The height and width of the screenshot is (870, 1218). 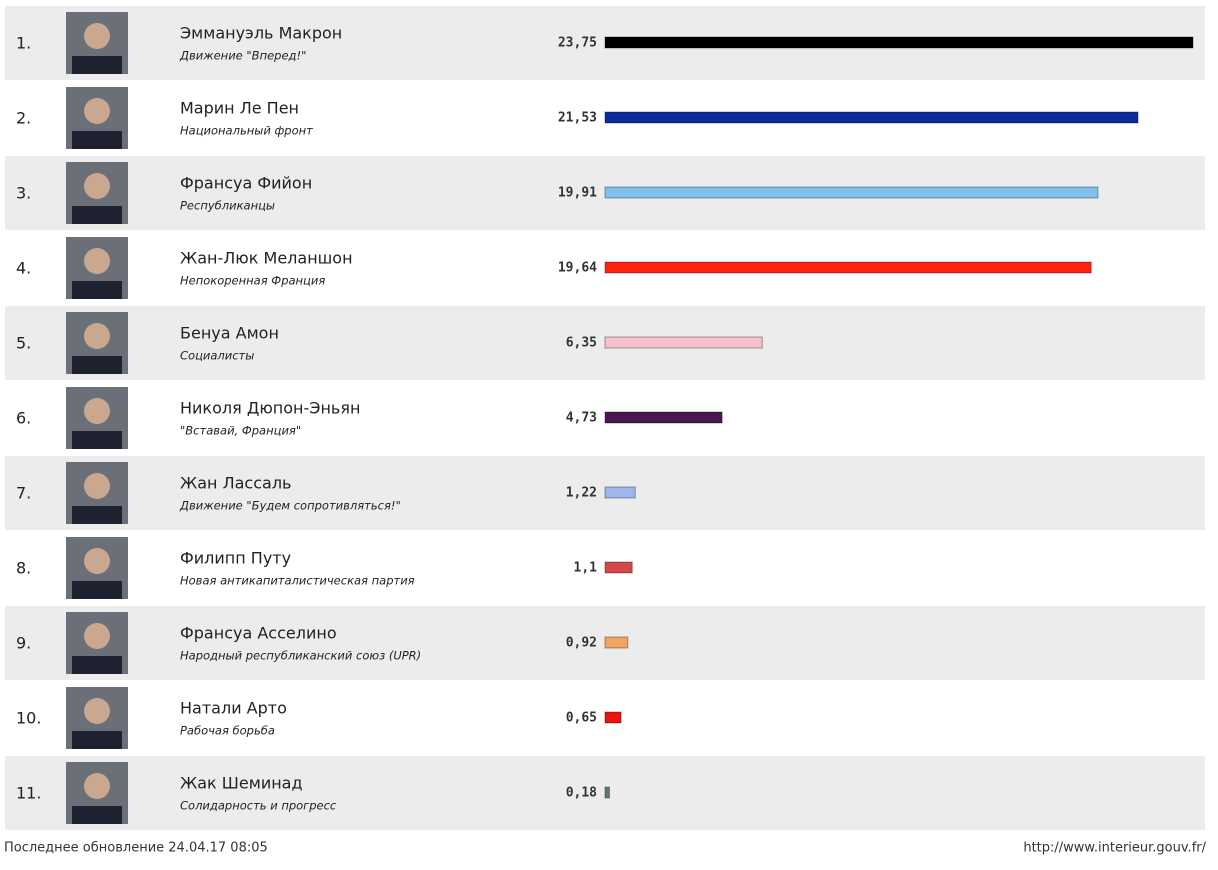 What do you see at coordinates (581, 793) in the screenshot?
I see `value-label: 0,18` at bounding box center [581, 793].